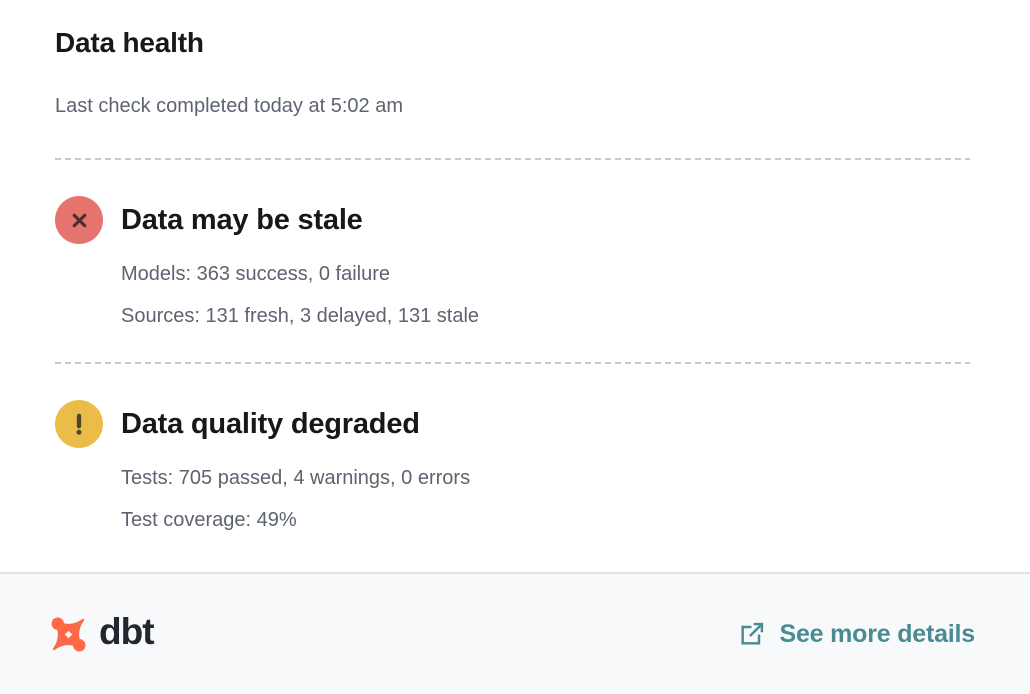 Image resolution: width=1030 pixels, height=694 pixels. What do you see at coordinates (512, 220) in the screenshot?
I see `section-freshness-header: Data may be stale` at bounding box center [512, 220].